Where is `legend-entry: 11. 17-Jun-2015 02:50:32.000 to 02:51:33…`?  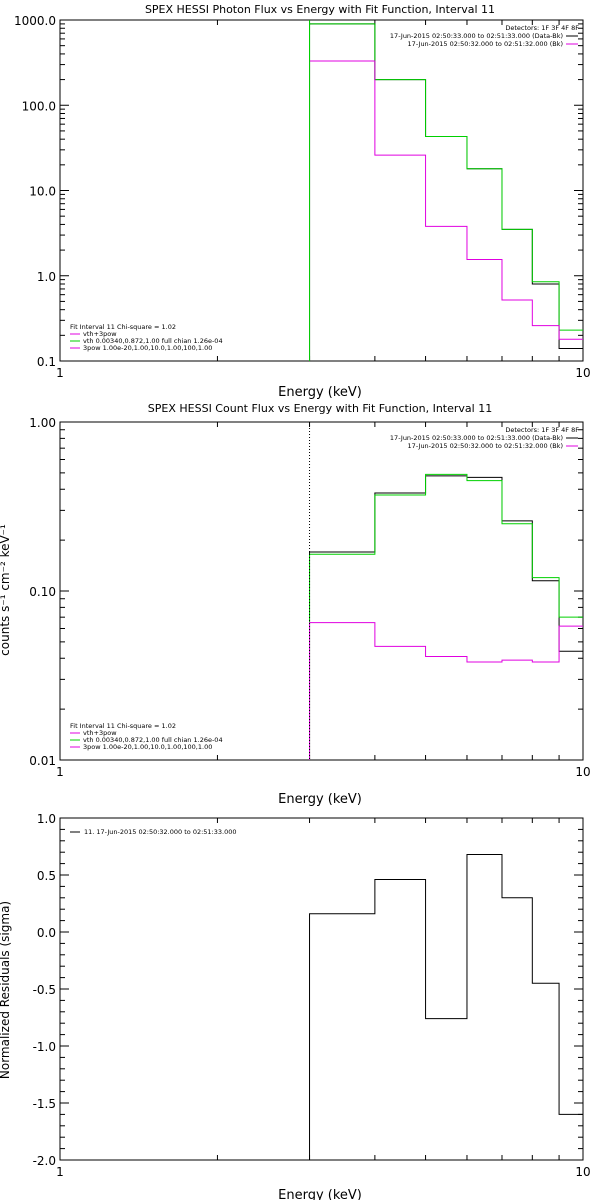
legend-entry: 11. 17-Jun-2015 02:50:32.000 to 02:51:33… is located at coordinates (160, 832).